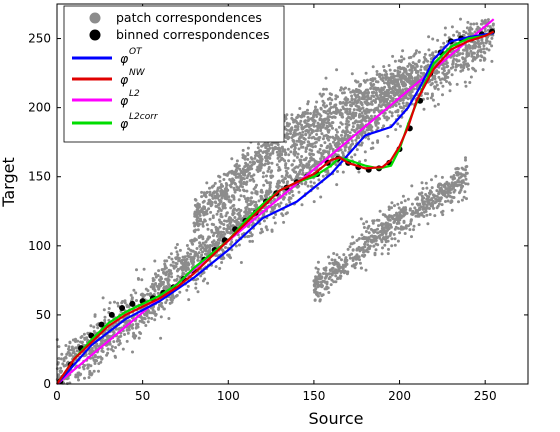 This screenshot has width=560, height=432. I want to click on y-tick-label: 250, so click(39, 39).